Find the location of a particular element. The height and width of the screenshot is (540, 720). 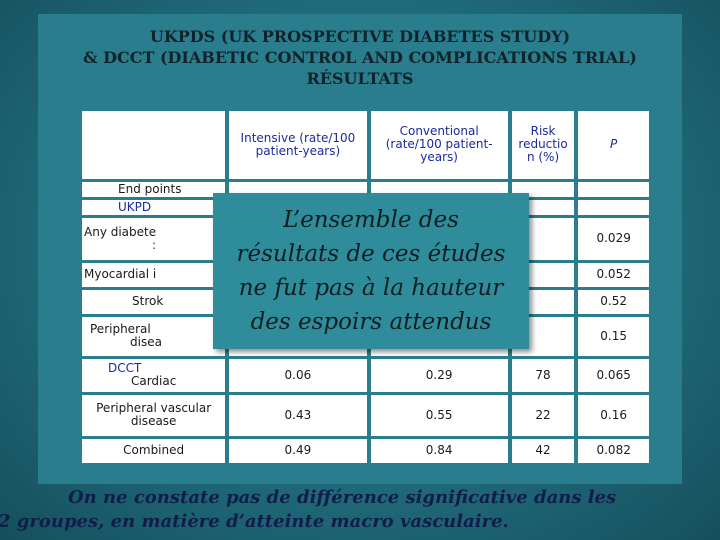

overlay-line-2: résultats de ces études is located at coordinates (371, 254).